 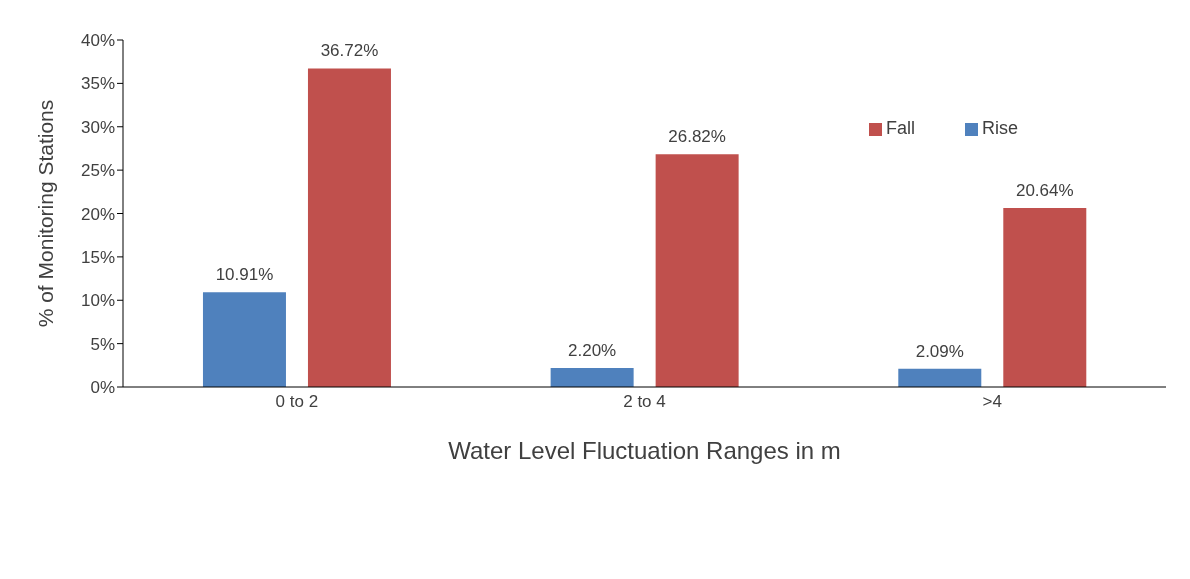 I want to click on y-tick-label: 35%, so click(x=97, y=84).